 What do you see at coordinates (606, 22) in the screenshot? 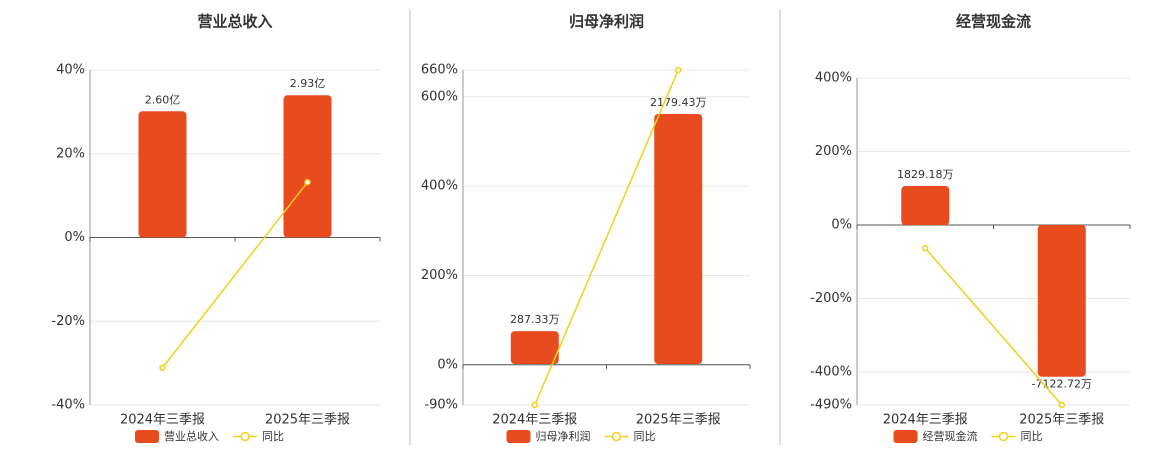
I see `chart-title: 归母净利润` at bounding box center [606, 22].